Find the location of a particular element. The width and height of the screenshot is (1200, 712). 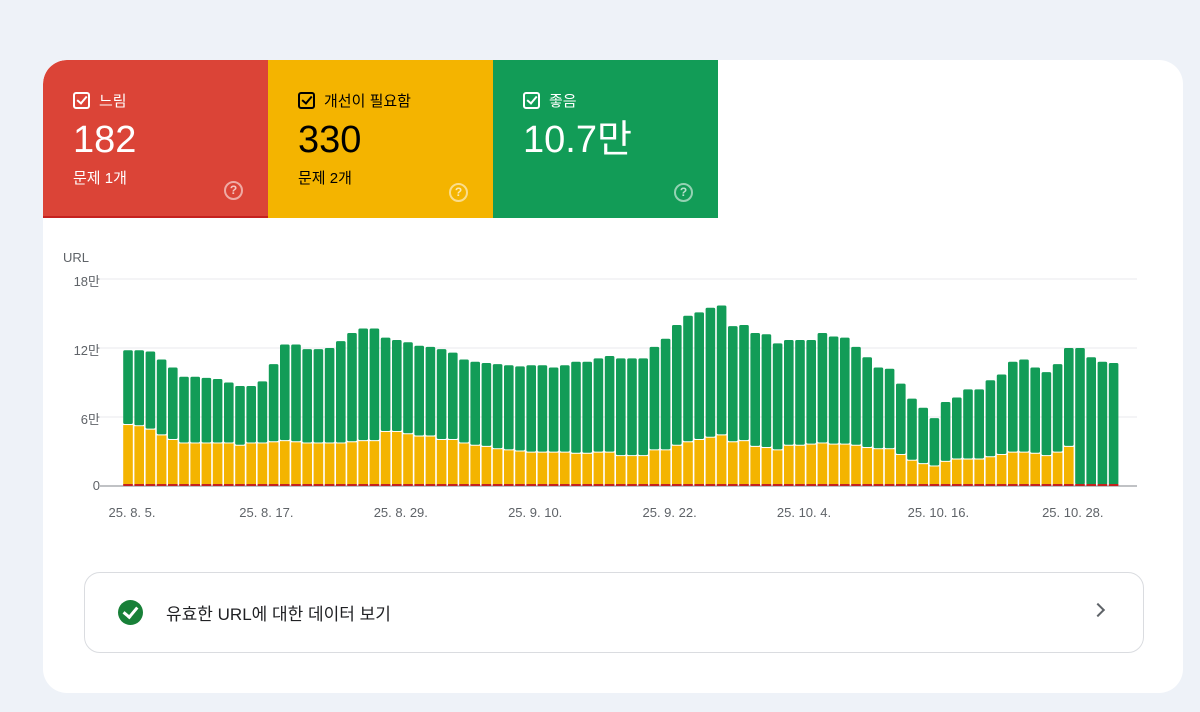

checkbox-icon is located at coordinates (531, 100).